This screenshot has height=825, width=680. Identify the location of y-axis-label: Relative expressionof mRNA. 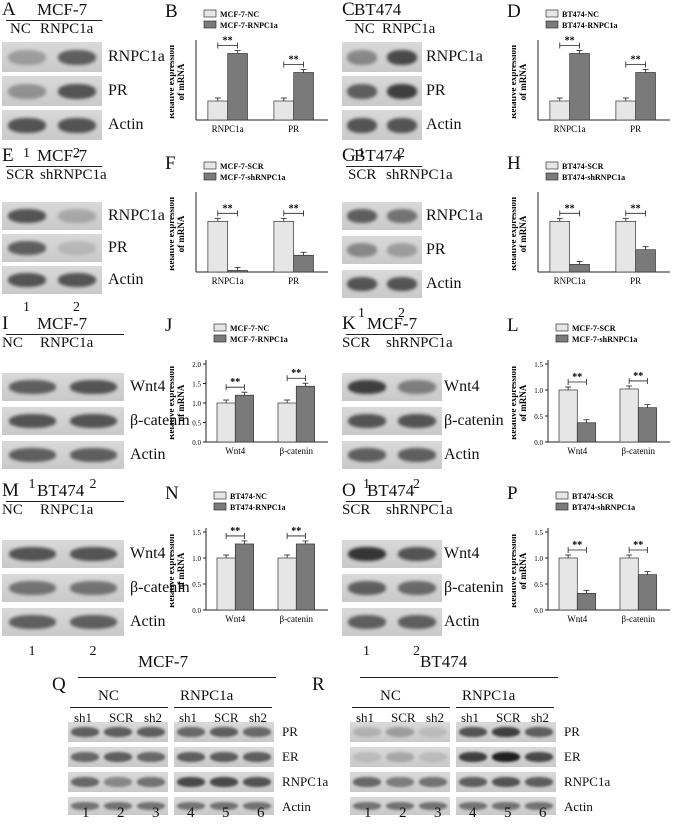
(178, 403).